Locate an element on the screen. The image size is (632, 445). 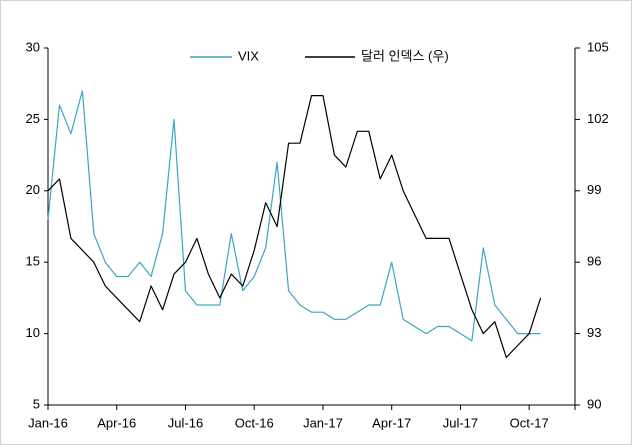
y-tick-label: 15 is located at coordinates (33, 261).